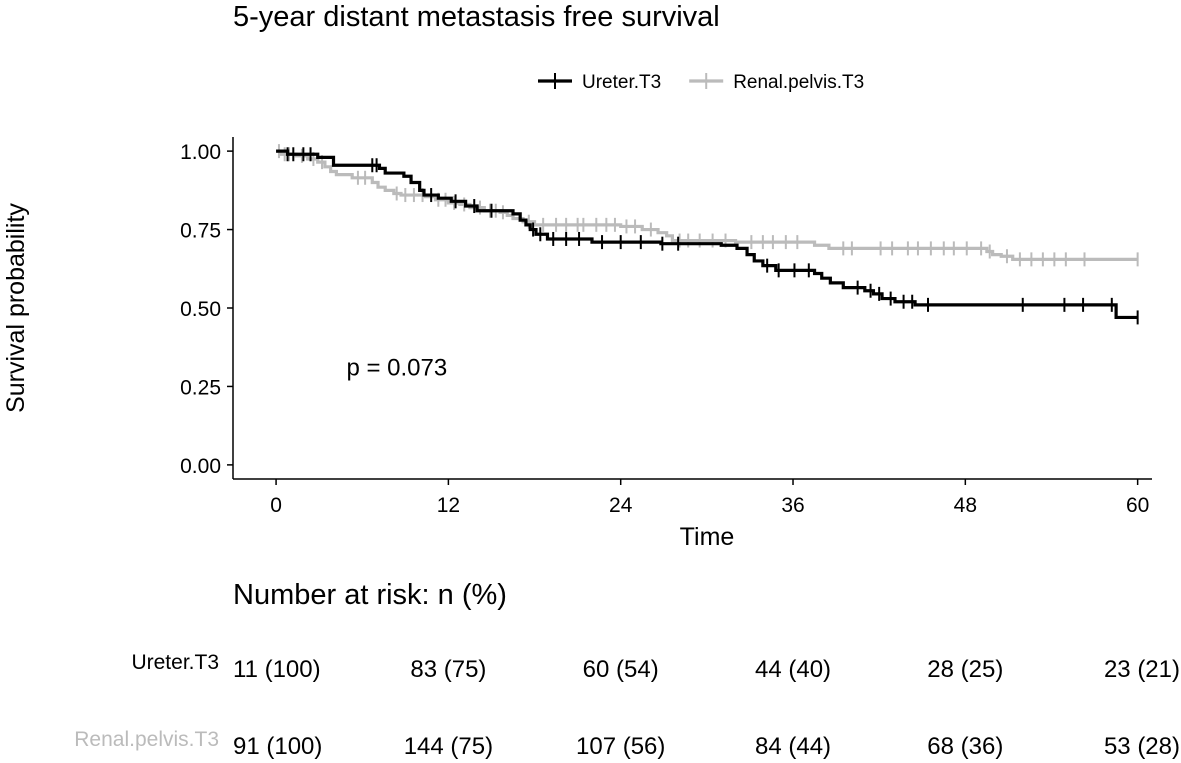  I want to click on risk-cell-renal-pelvis-t3: 107 (56), so click(620, 746).